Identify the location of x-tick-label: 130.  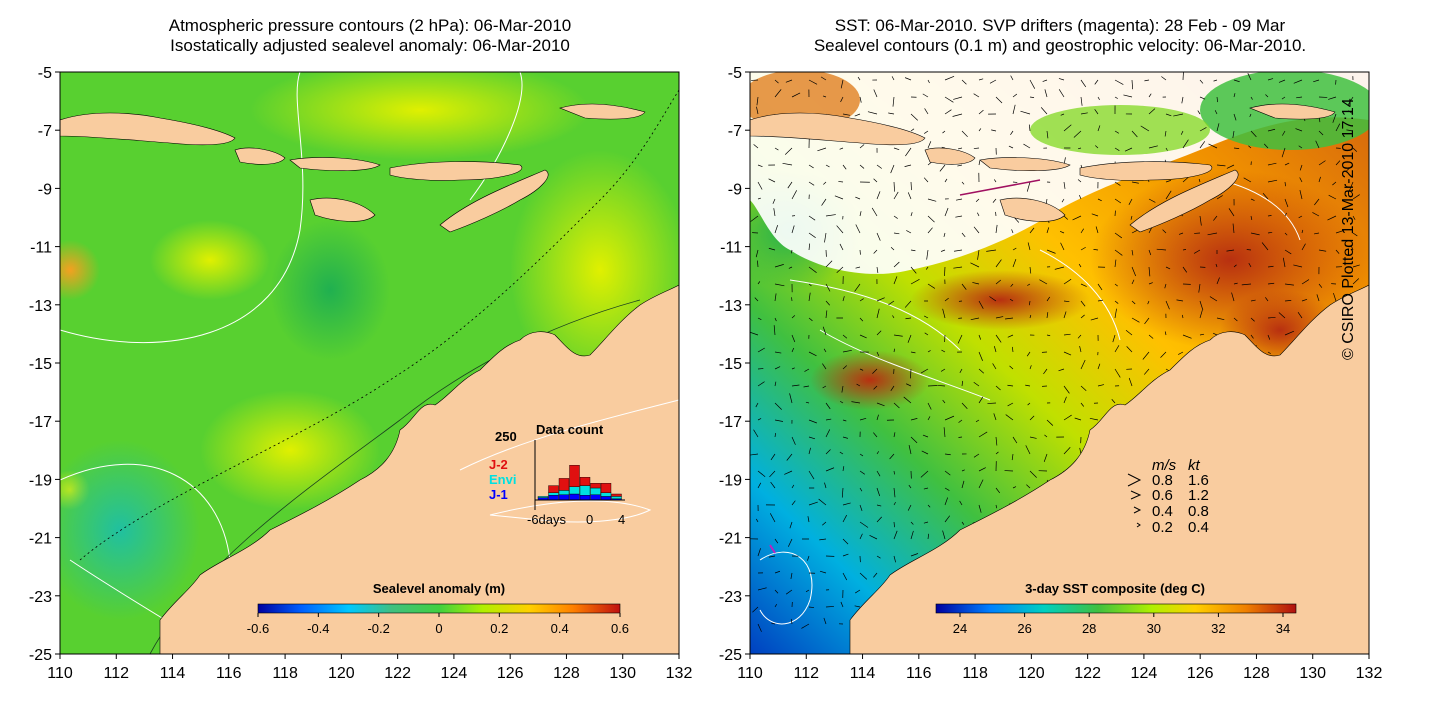
(1312, 673).